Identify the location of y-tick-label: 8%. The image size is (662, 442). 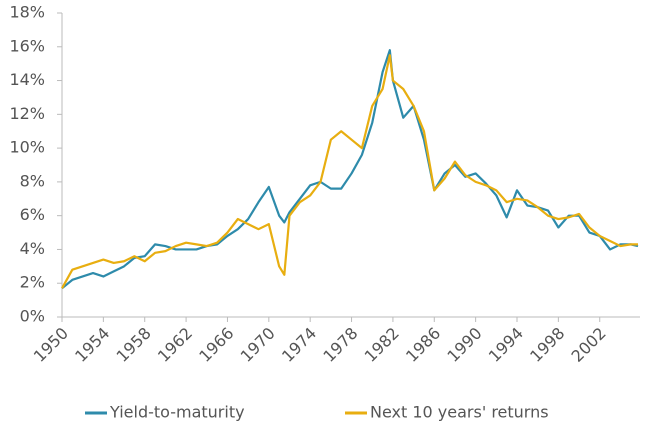
(32, 180).